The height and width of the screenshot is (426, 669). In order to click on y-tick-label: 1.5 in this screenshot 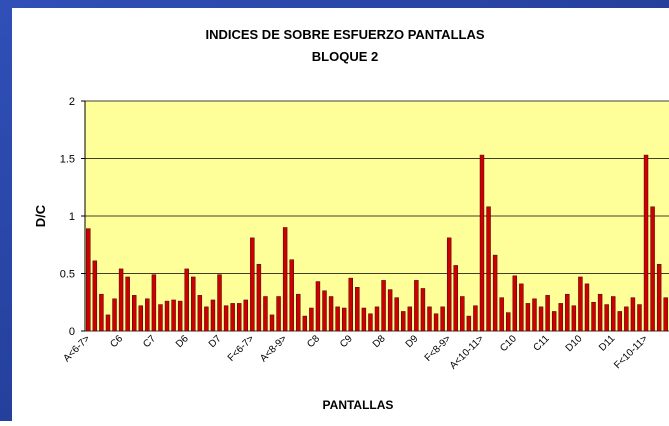, I will do `click(67, 160)`.